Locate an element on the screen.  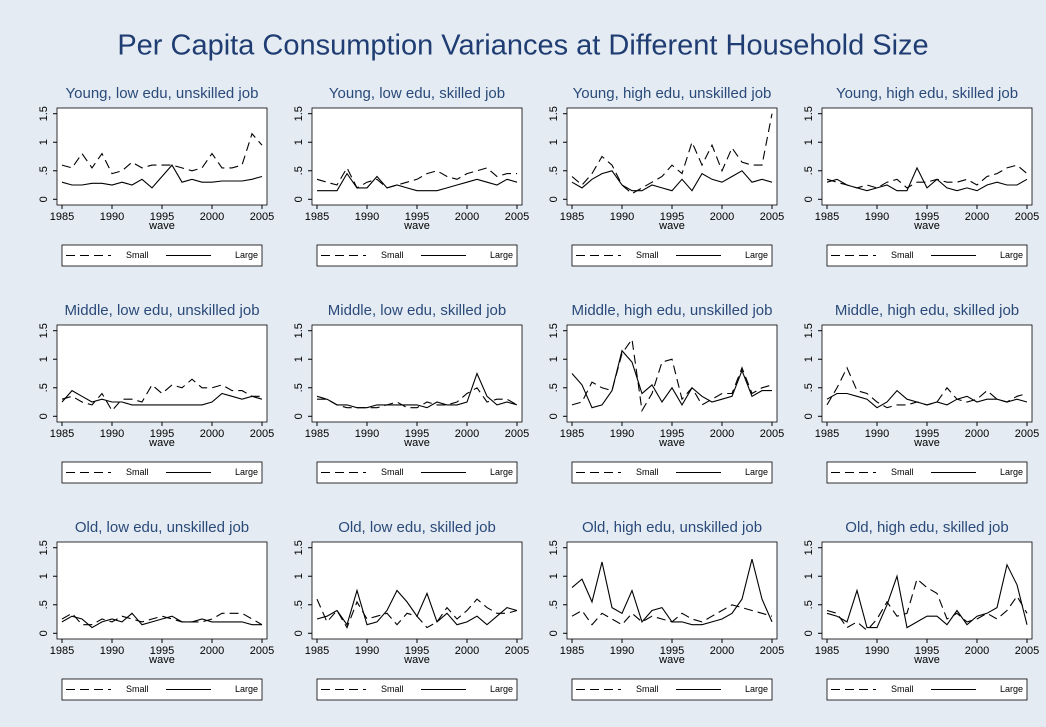
panel-title: Young, low edu, skilled job is located at coordinates (417, 93).